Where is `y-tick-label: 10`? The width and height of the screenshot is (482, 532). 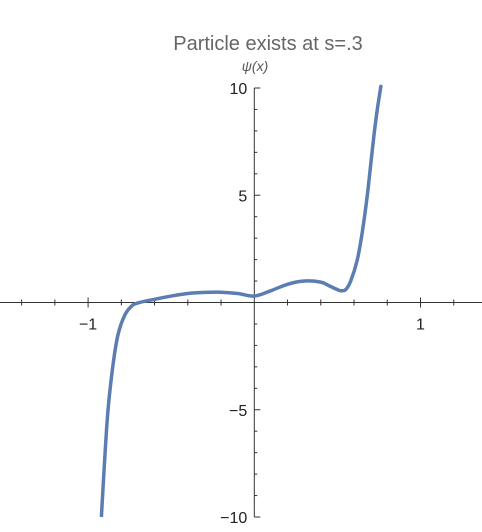
y-tick-label: 10 is located at coordinates (238, 89).